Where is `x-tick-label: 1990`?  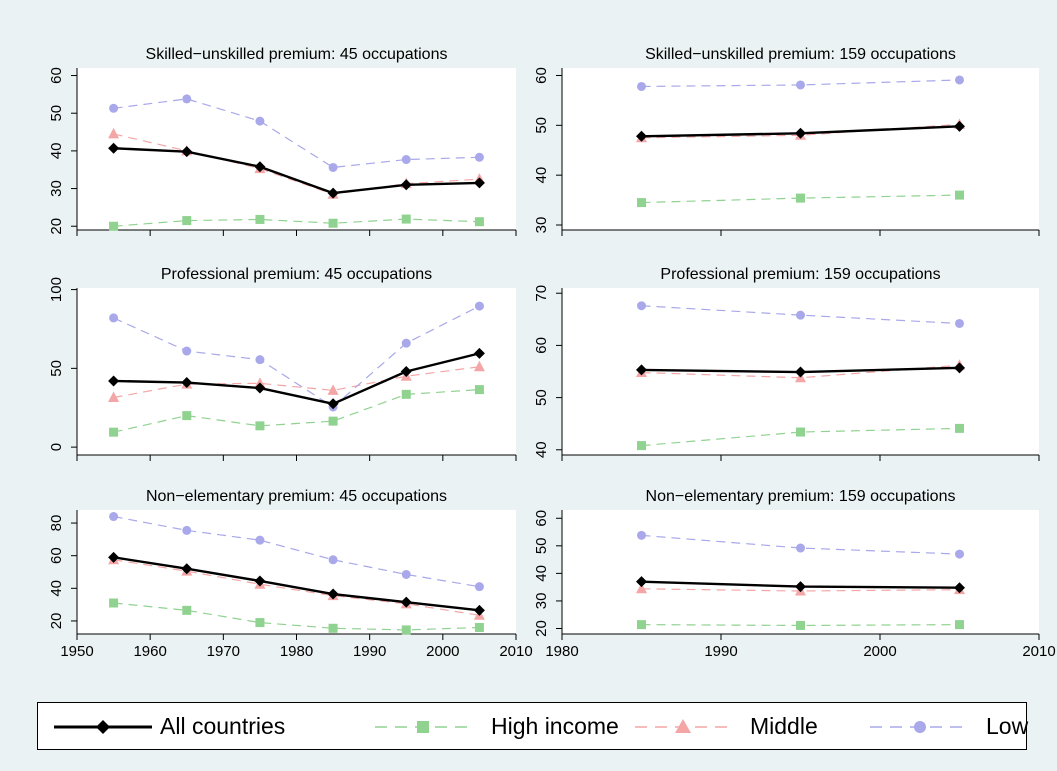
x-tick-label: 1990 is located at coordinates (720, 651).